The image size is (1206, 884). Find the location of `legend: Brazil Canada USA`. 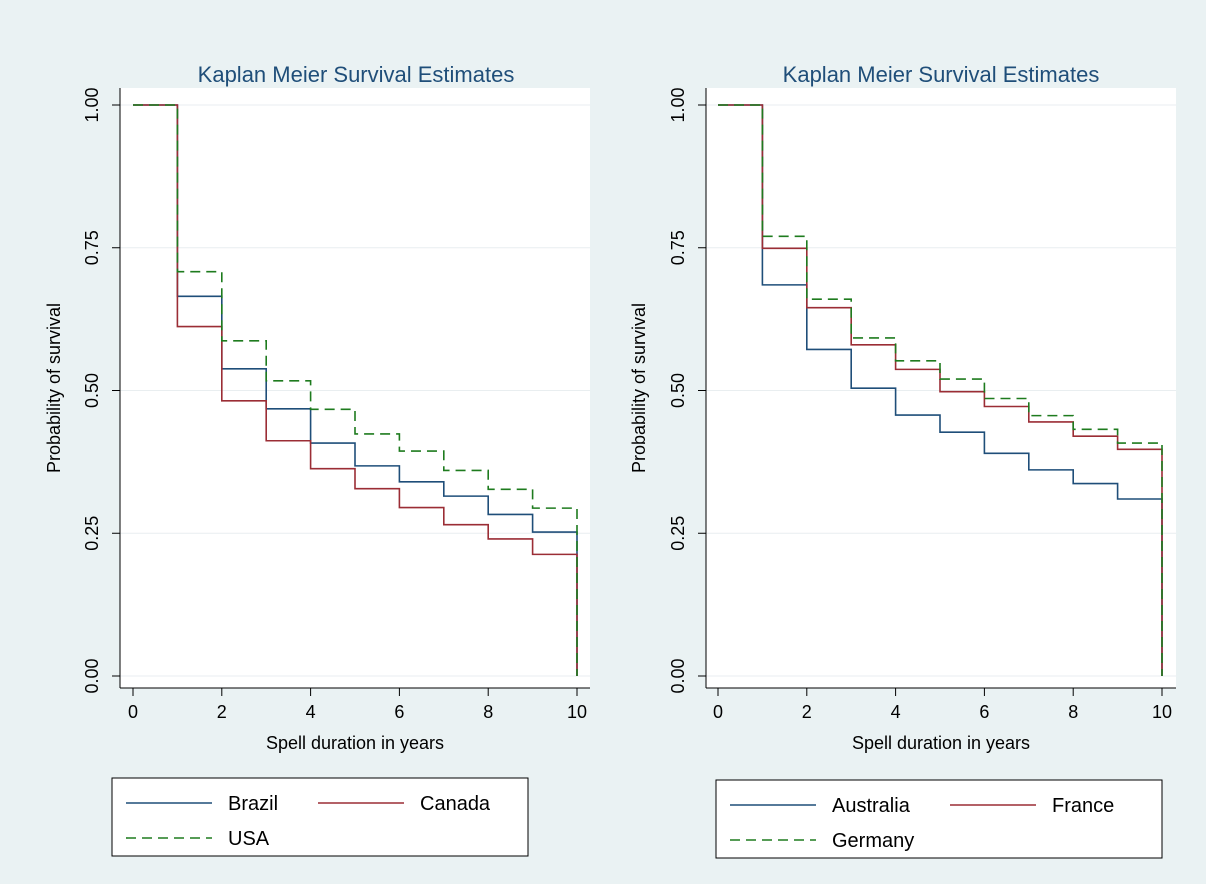

legend: Brazil Canada USA is located at coordinates (320, 817).